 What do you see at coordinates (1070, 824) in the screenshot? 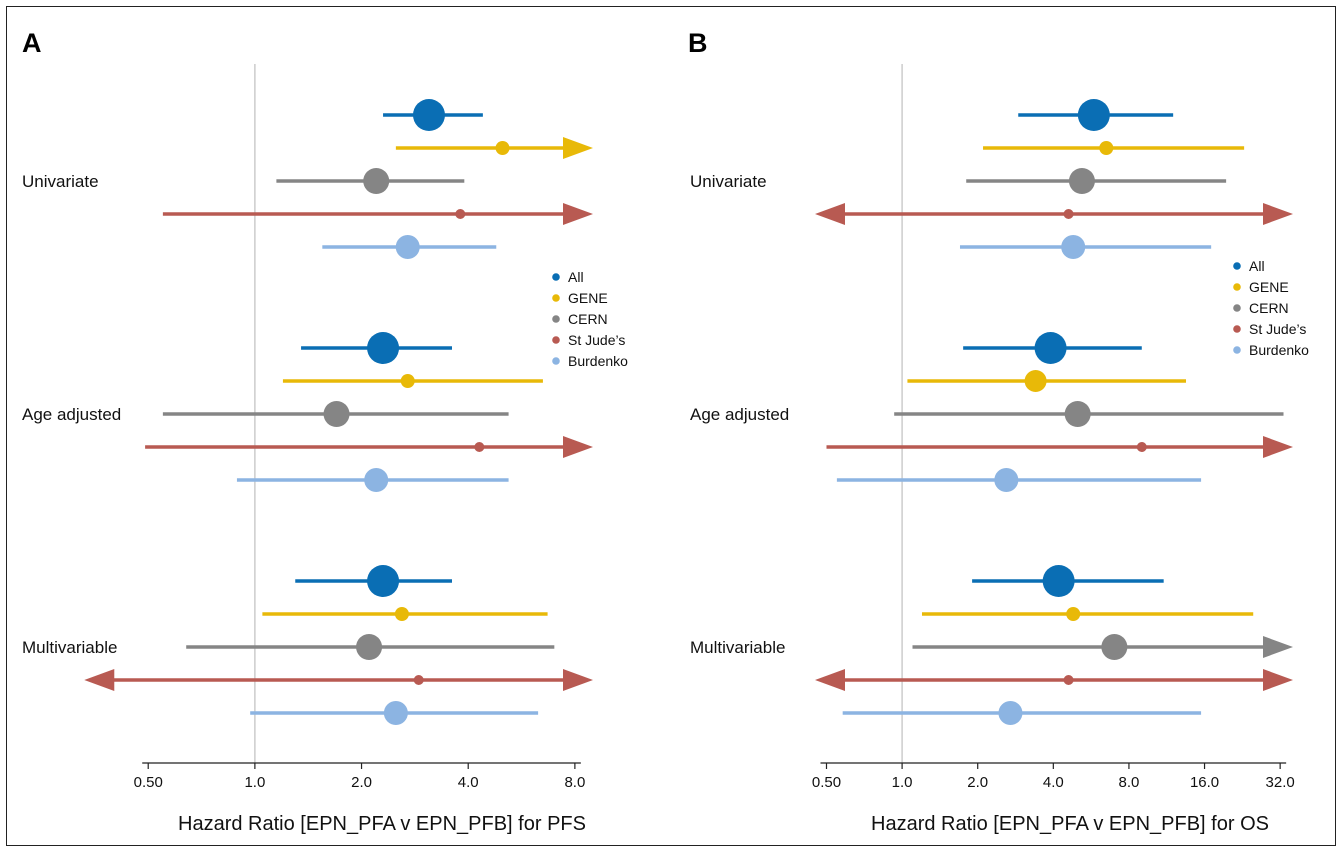
I see `x-axis-title: Hazard Ratio [EPN_PFA v EPN_PFB] for OS` at bounding box center [1070, 824].